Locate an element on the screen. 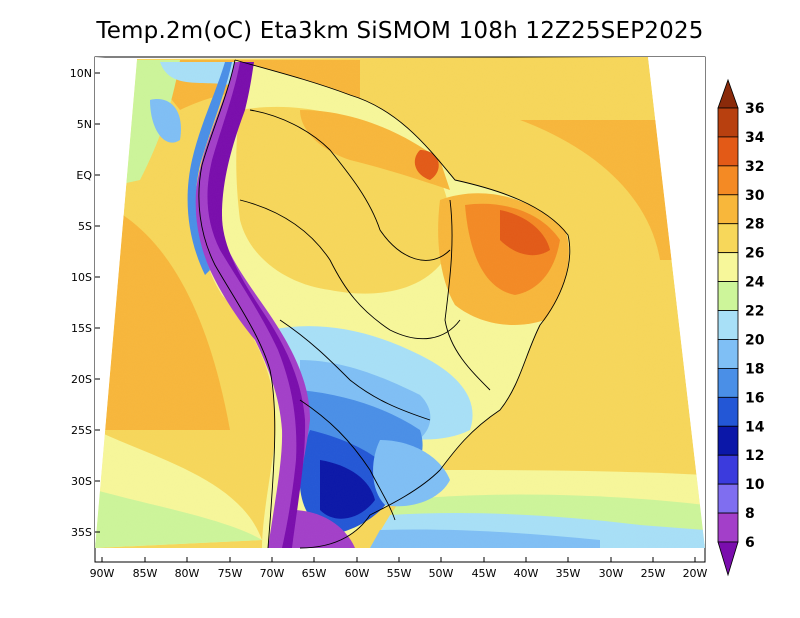 The image size is (800, 618). lon-label-90w: 90W is located at coordinates (102, 573).